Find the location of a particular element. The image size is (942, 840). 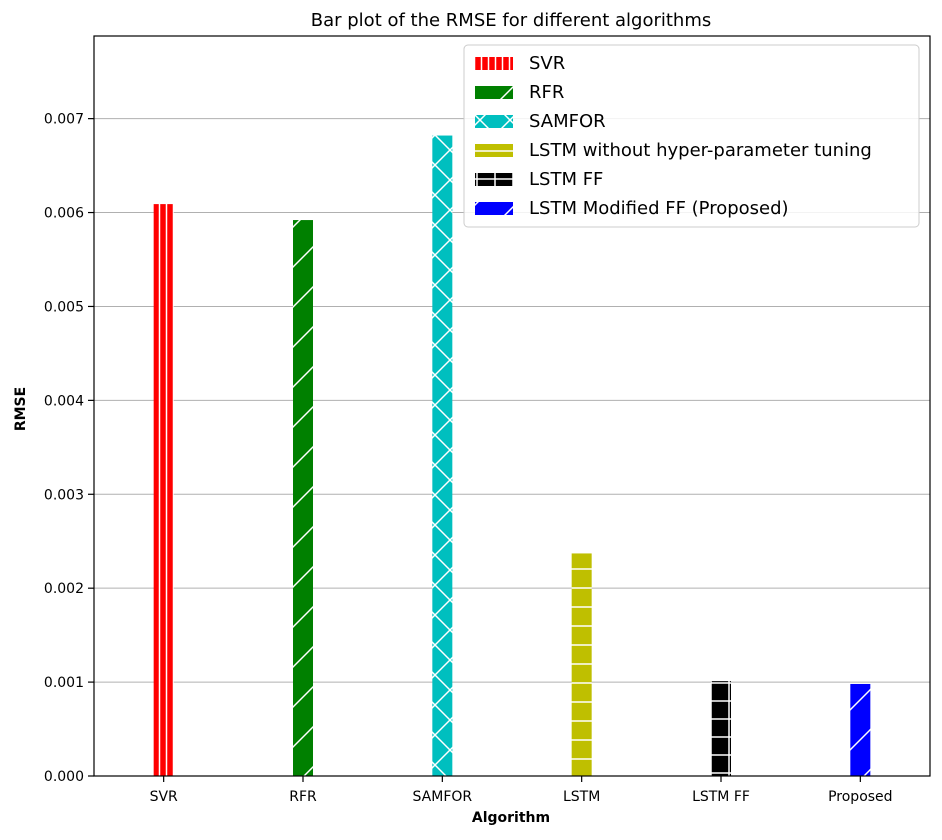

bar-rfr is located at coordinates (303, 498).